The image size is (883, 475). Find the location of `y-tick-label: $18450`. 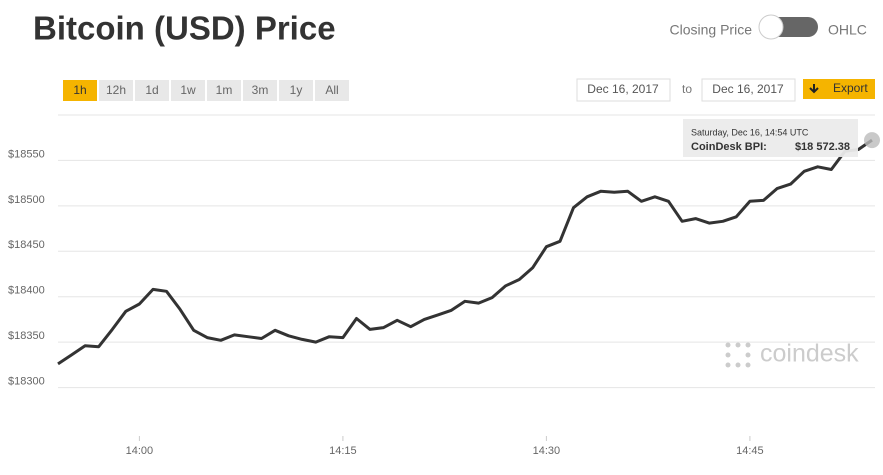

y-tick-label: $18450 is located at coordinates (26, 245).